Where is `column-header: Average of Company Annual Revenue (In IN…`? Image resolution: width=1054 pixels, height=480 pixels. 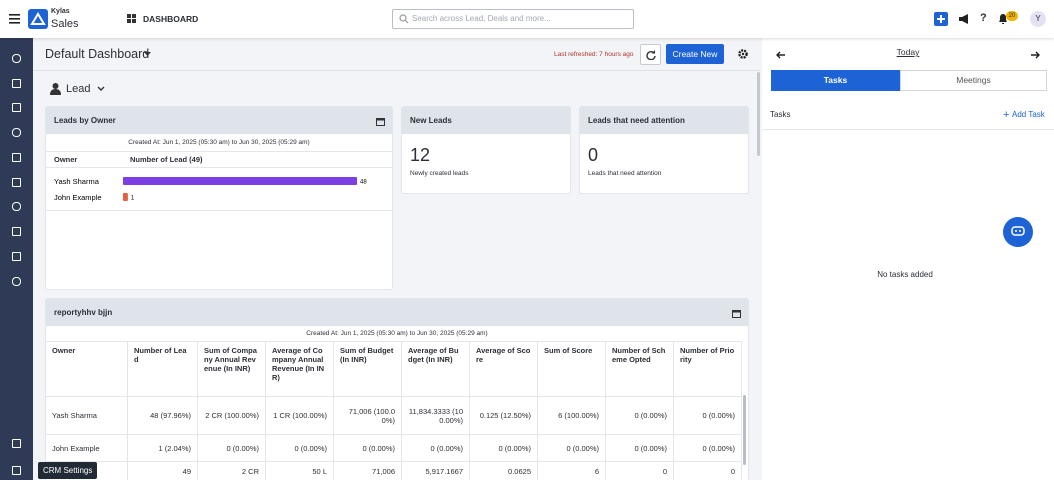 column-header: Average of Company Annual Revenue (In IN… is located at coordinates (299, 369).